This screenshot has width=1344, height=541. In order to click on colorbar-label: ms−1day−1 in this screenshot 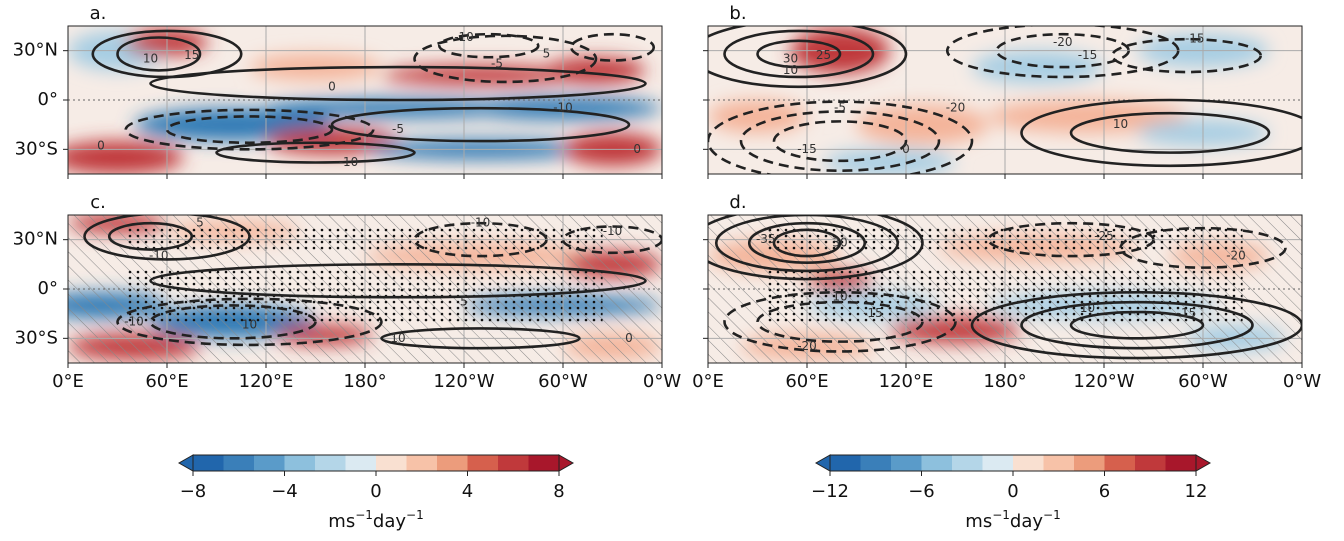, I will do `click(375, 520)`.